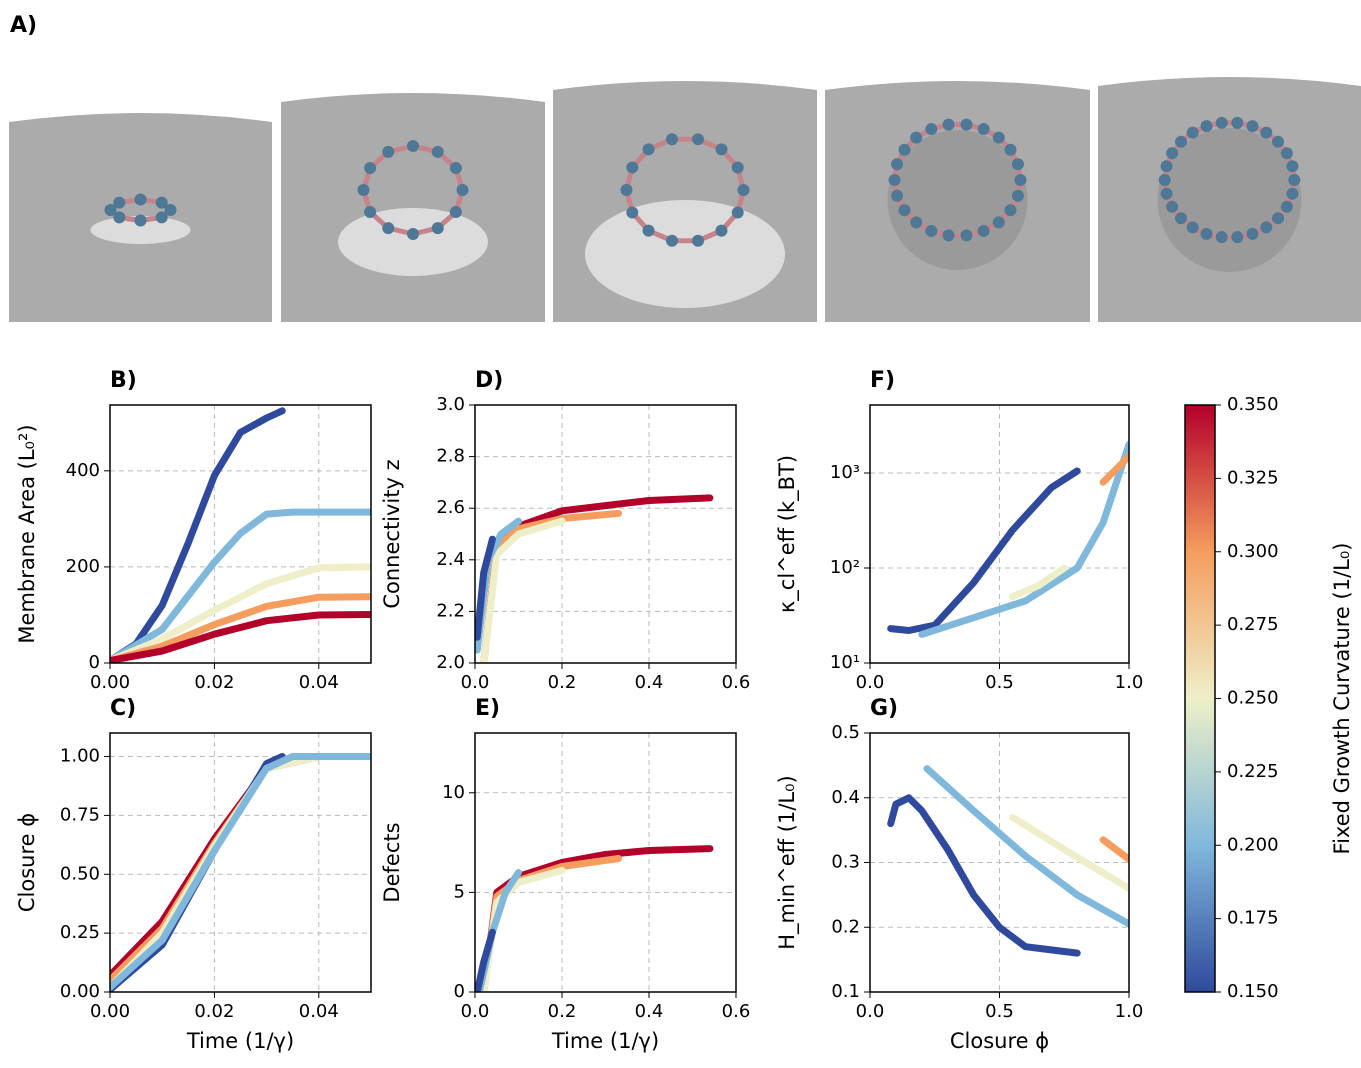 The width and height of the screenshot is (1361, 1068). Describe the element at coordinates (392, 862) in the screenshot. I see `y-axis-label: Defects` at that location.